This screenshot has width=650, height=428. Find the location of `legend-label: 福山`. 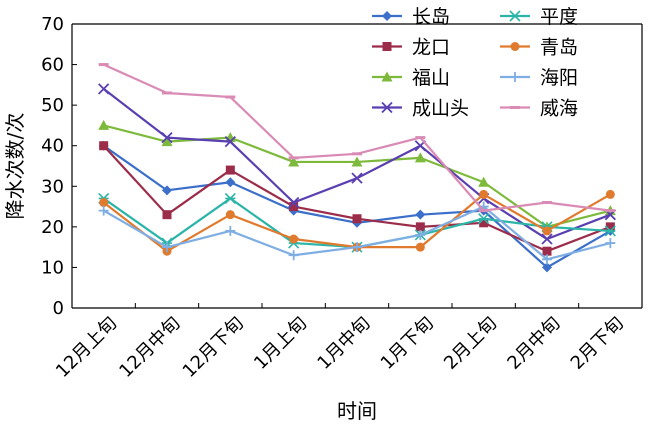

legend-label: 福山 is located at coordinates (431, 78).